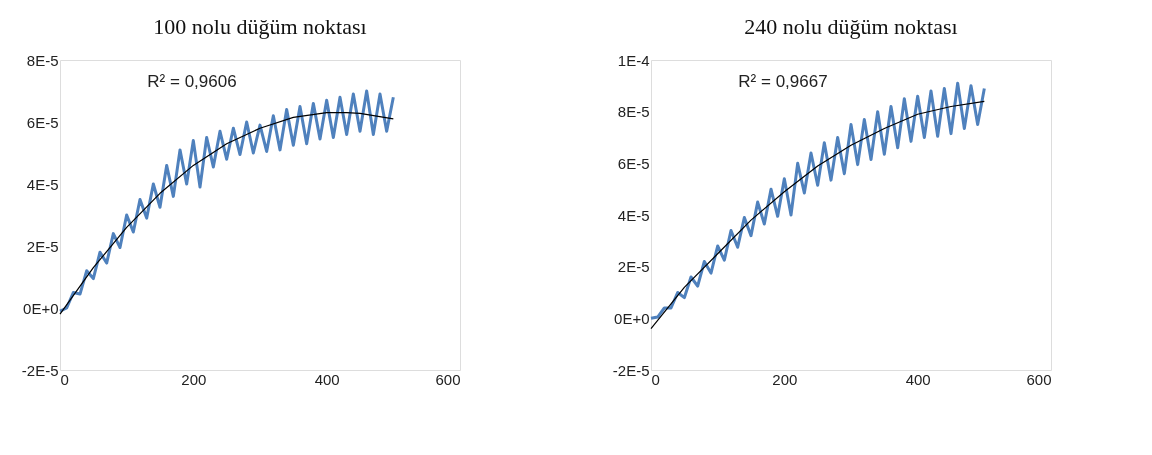 The image size is (1152, 455). Describe the element at coordinates (633, 60) in the screenshot. I see `y-tick-label: 1E-4` at that location.